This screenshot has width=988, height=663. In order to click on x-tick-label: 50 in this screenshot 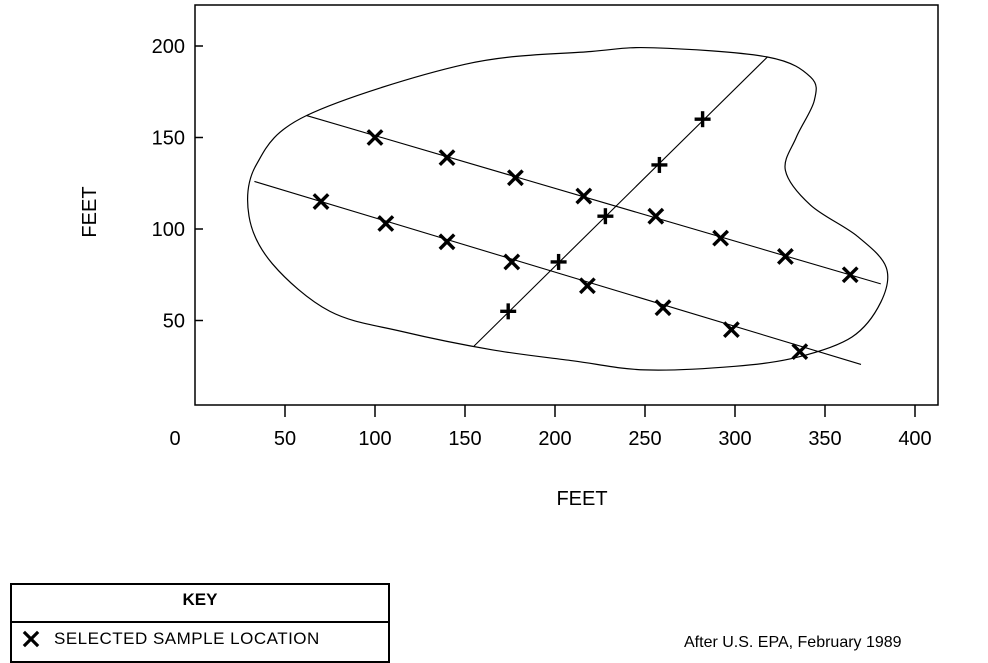, I will do `click(285, 439)`.